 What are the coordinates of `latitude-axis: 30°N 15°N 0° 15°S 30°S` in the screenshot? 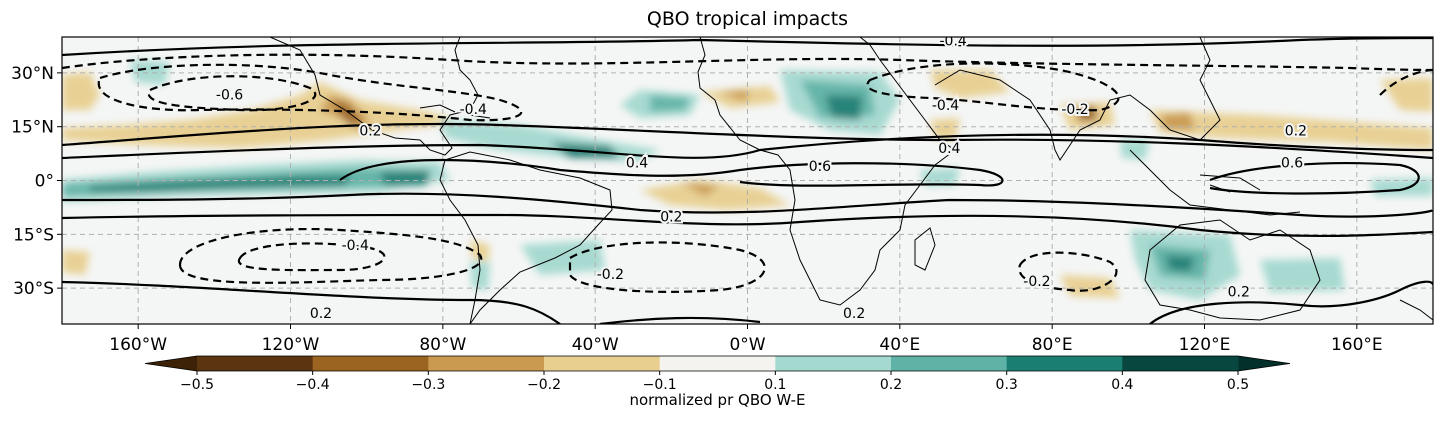 It's located at (36, 181).